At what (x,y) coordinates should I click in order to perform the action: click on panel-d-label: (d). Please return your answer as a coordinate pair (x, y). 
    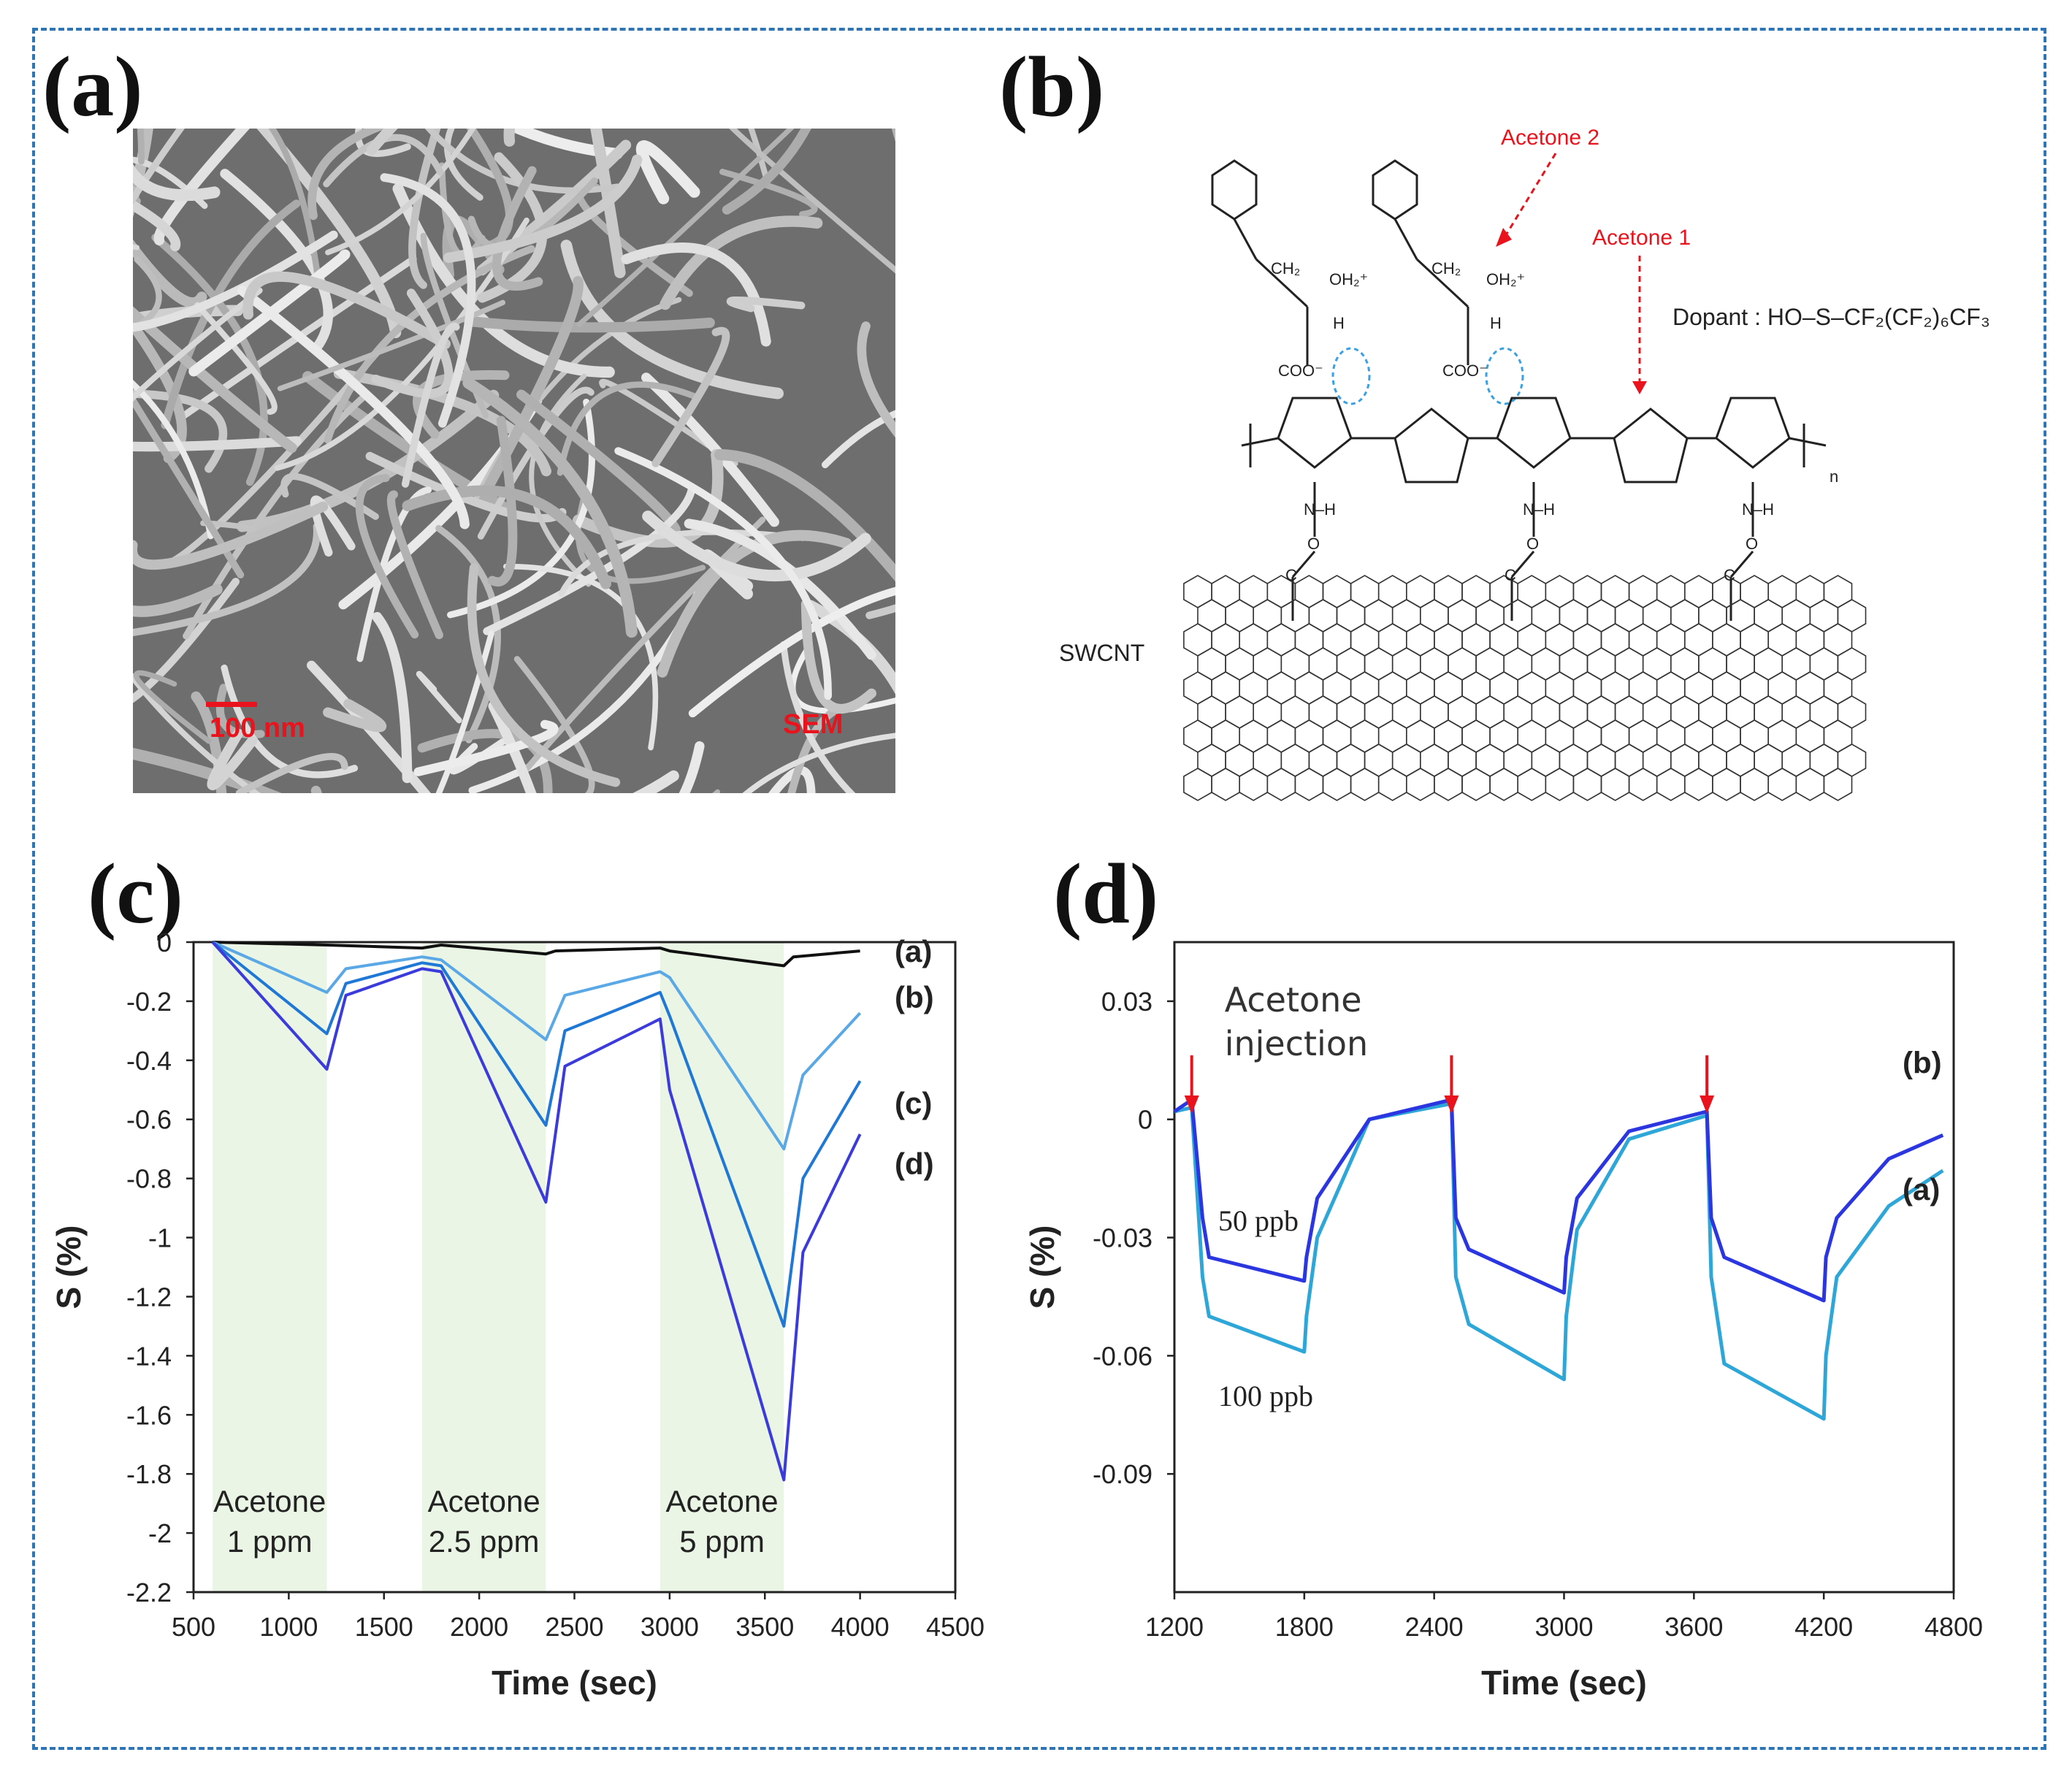
    Looking at the image, I should click on (1106, 894).